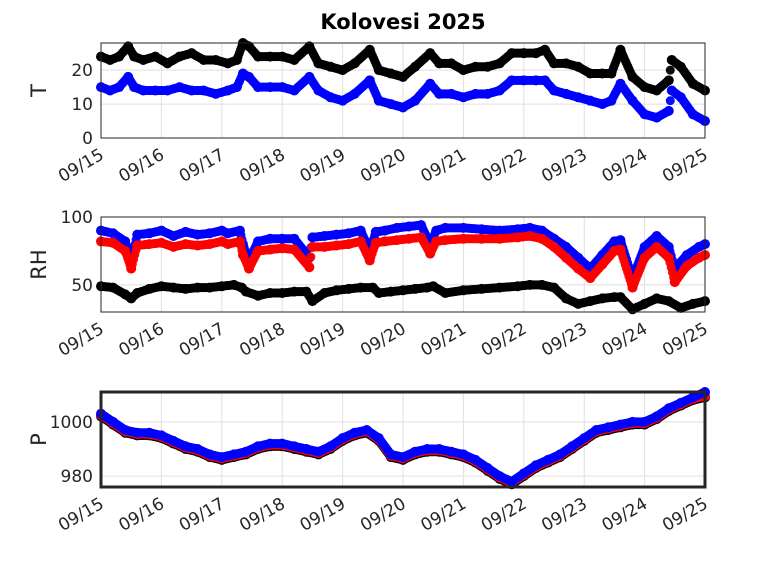  What do you see at coordinates (82, 105) in the screenshot?
I see `y-tick-label: 10` at bounding box center [82, 105].